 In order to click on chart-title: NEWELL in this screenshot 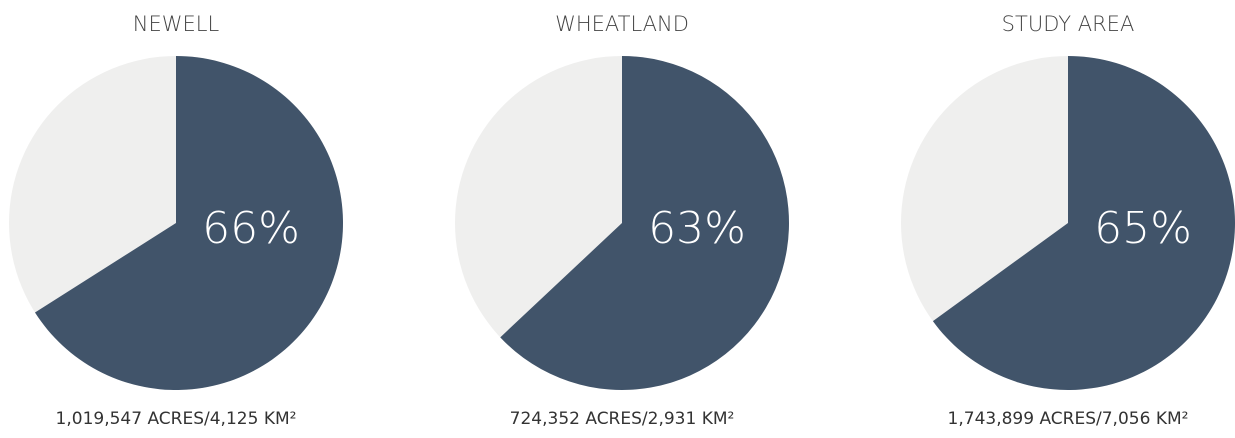, I will do `click(176, 24)`.